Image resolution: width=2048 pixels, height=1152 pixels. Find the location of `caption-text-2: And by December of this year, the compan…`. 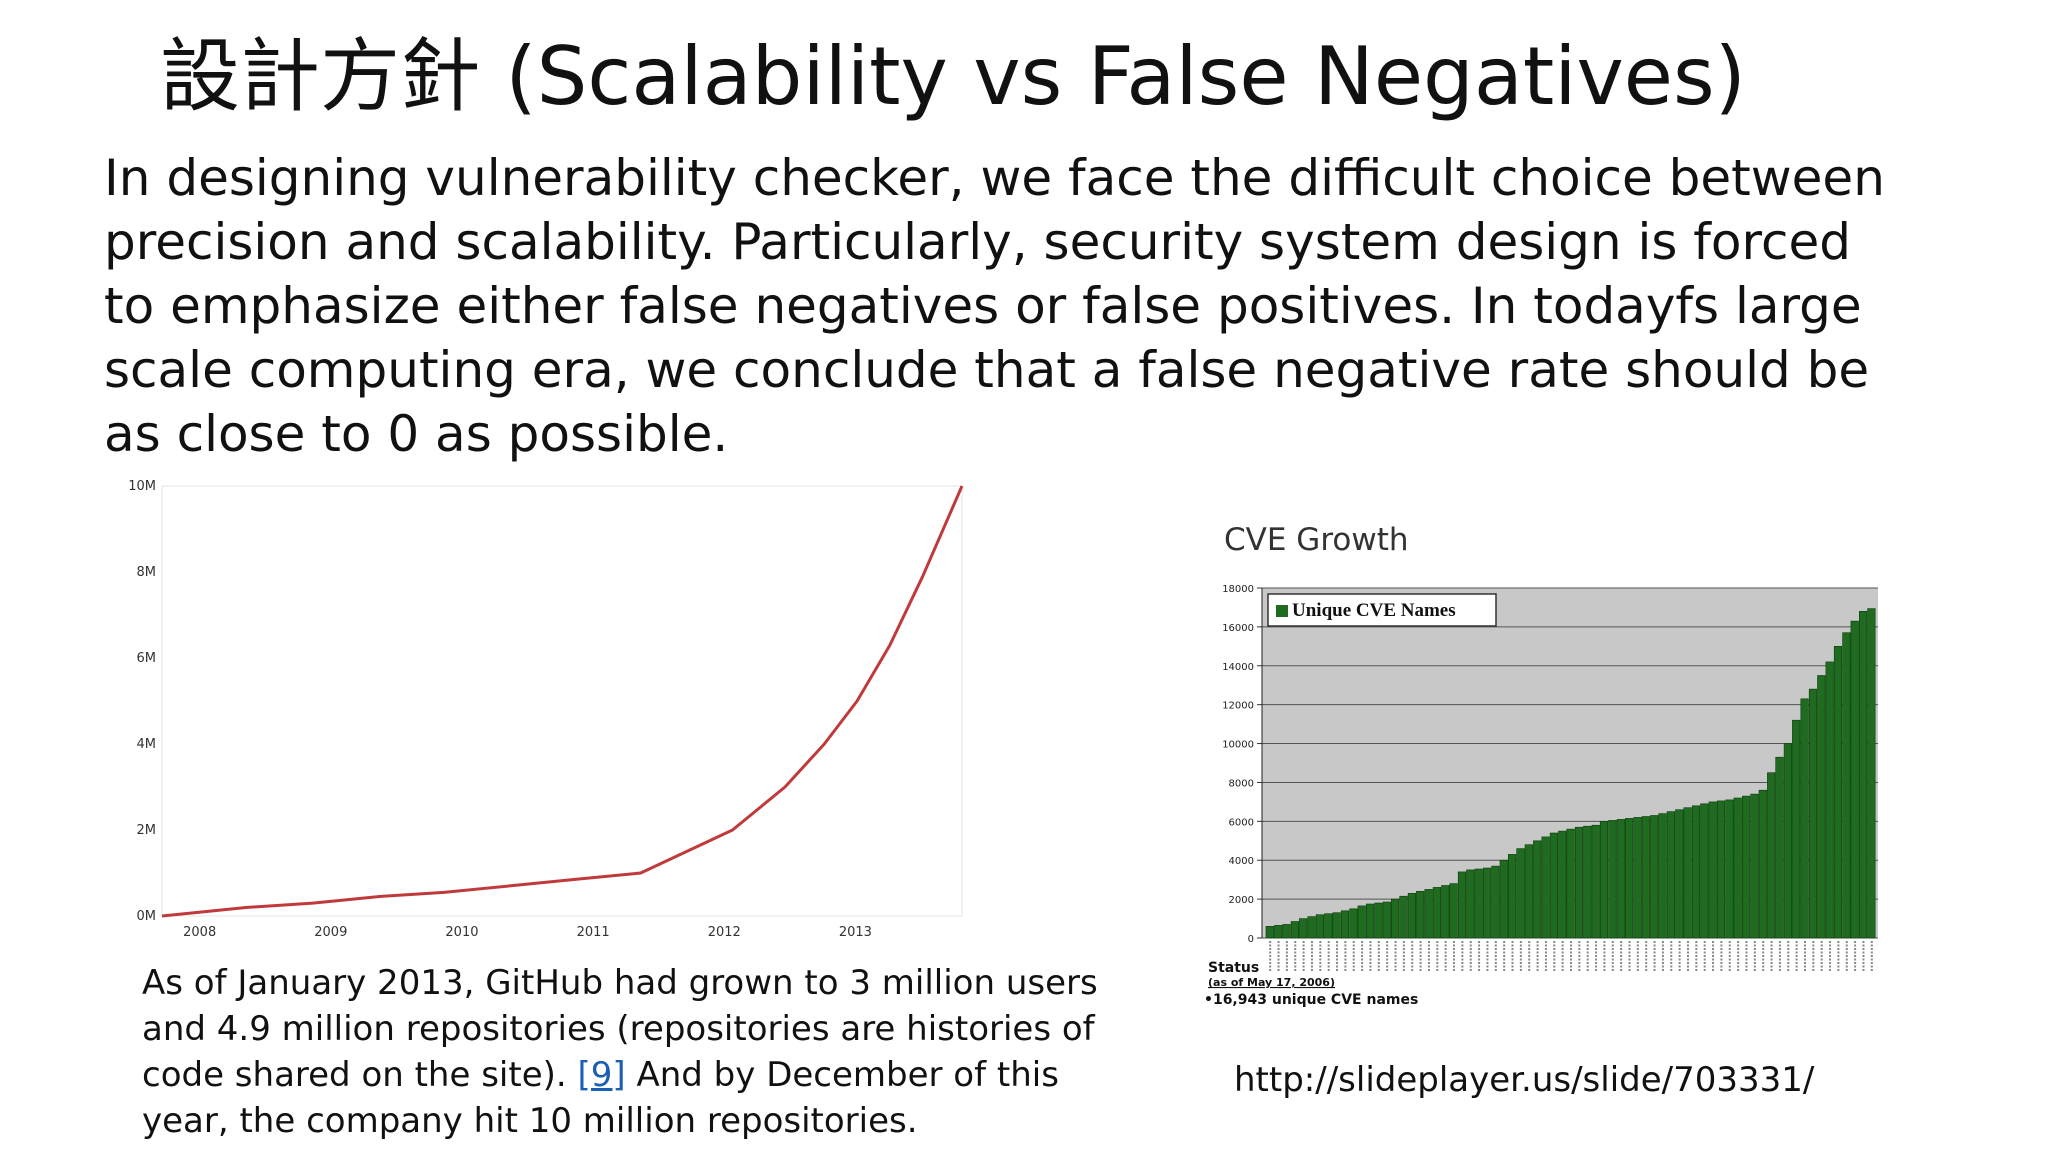

caption-text-2: And by December of this year, the compan… is located at coordinates (600, 1098).